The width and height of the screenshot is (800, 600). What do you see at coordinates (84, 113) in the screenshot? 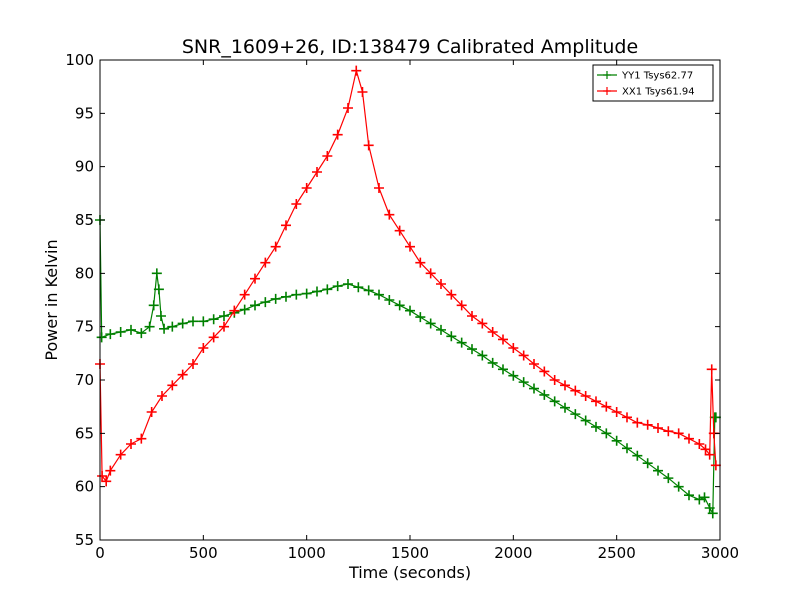
I see `y-tick-label: 95` at bounding box center [84, 113].